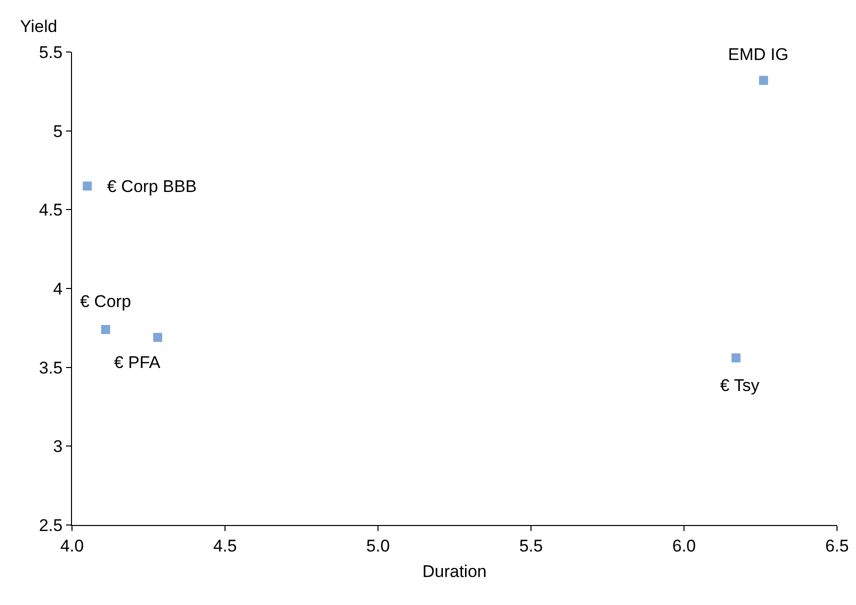 The width and height of the screenshot is (856, 605). I want to click on y-tick-label: 4, so click(58, 288).